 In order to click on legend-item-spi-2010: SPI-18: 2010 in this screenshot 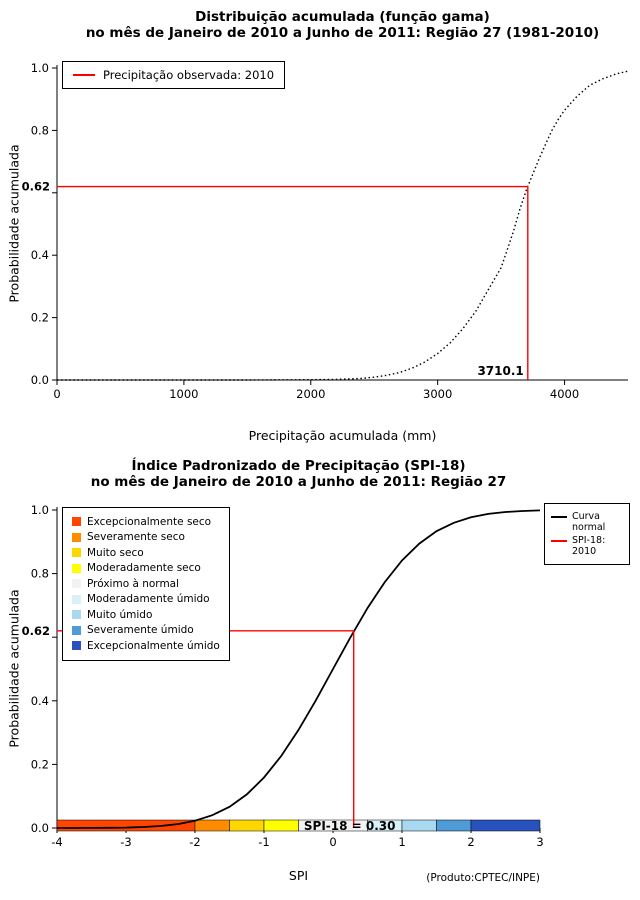, I will do `click(587, 546)`.